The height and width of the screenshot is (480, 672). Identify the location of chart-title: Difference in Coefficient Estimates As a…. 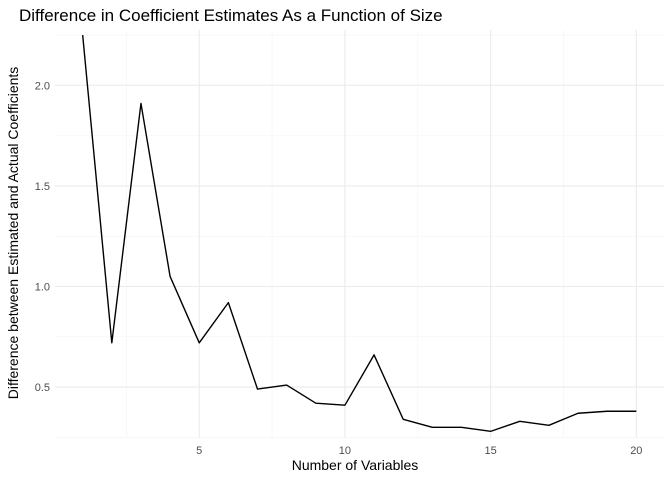
(231, 15).